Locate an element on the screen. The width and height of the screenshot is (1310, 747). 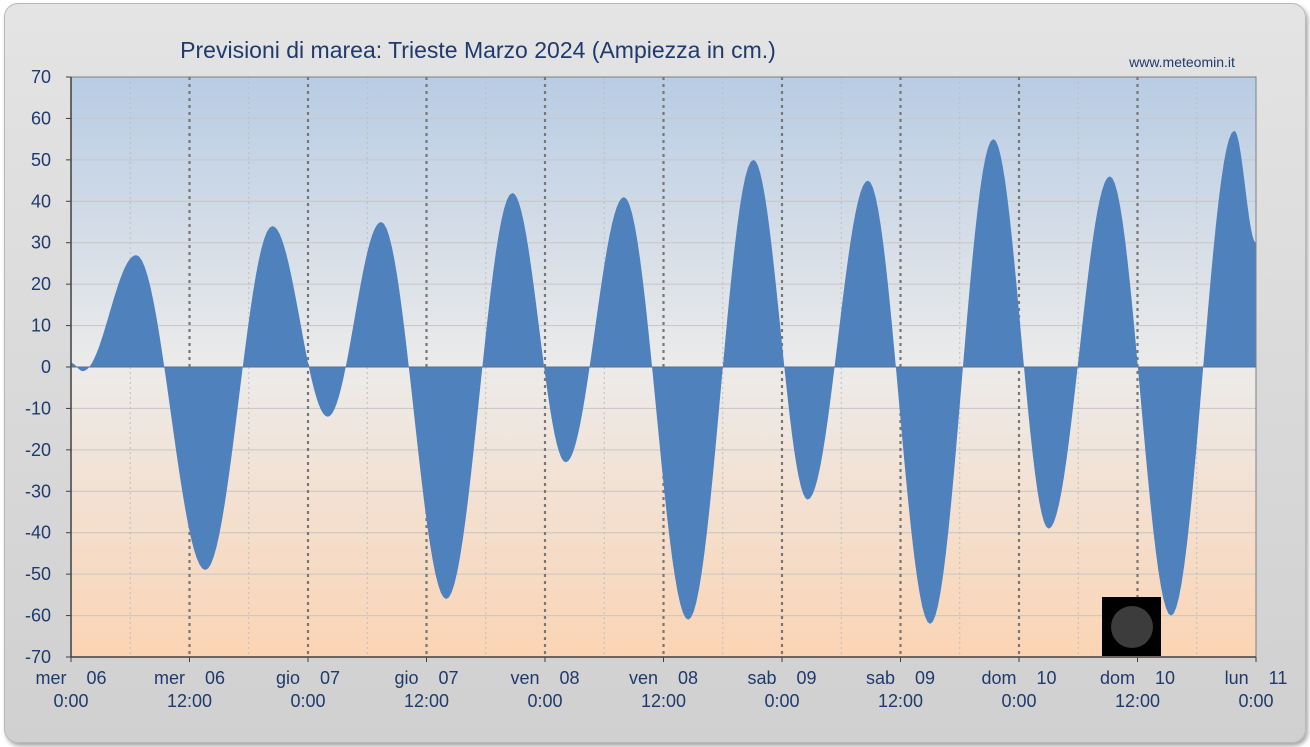
source-label: www.meteomin.it is located at coordinates (1181, 62).